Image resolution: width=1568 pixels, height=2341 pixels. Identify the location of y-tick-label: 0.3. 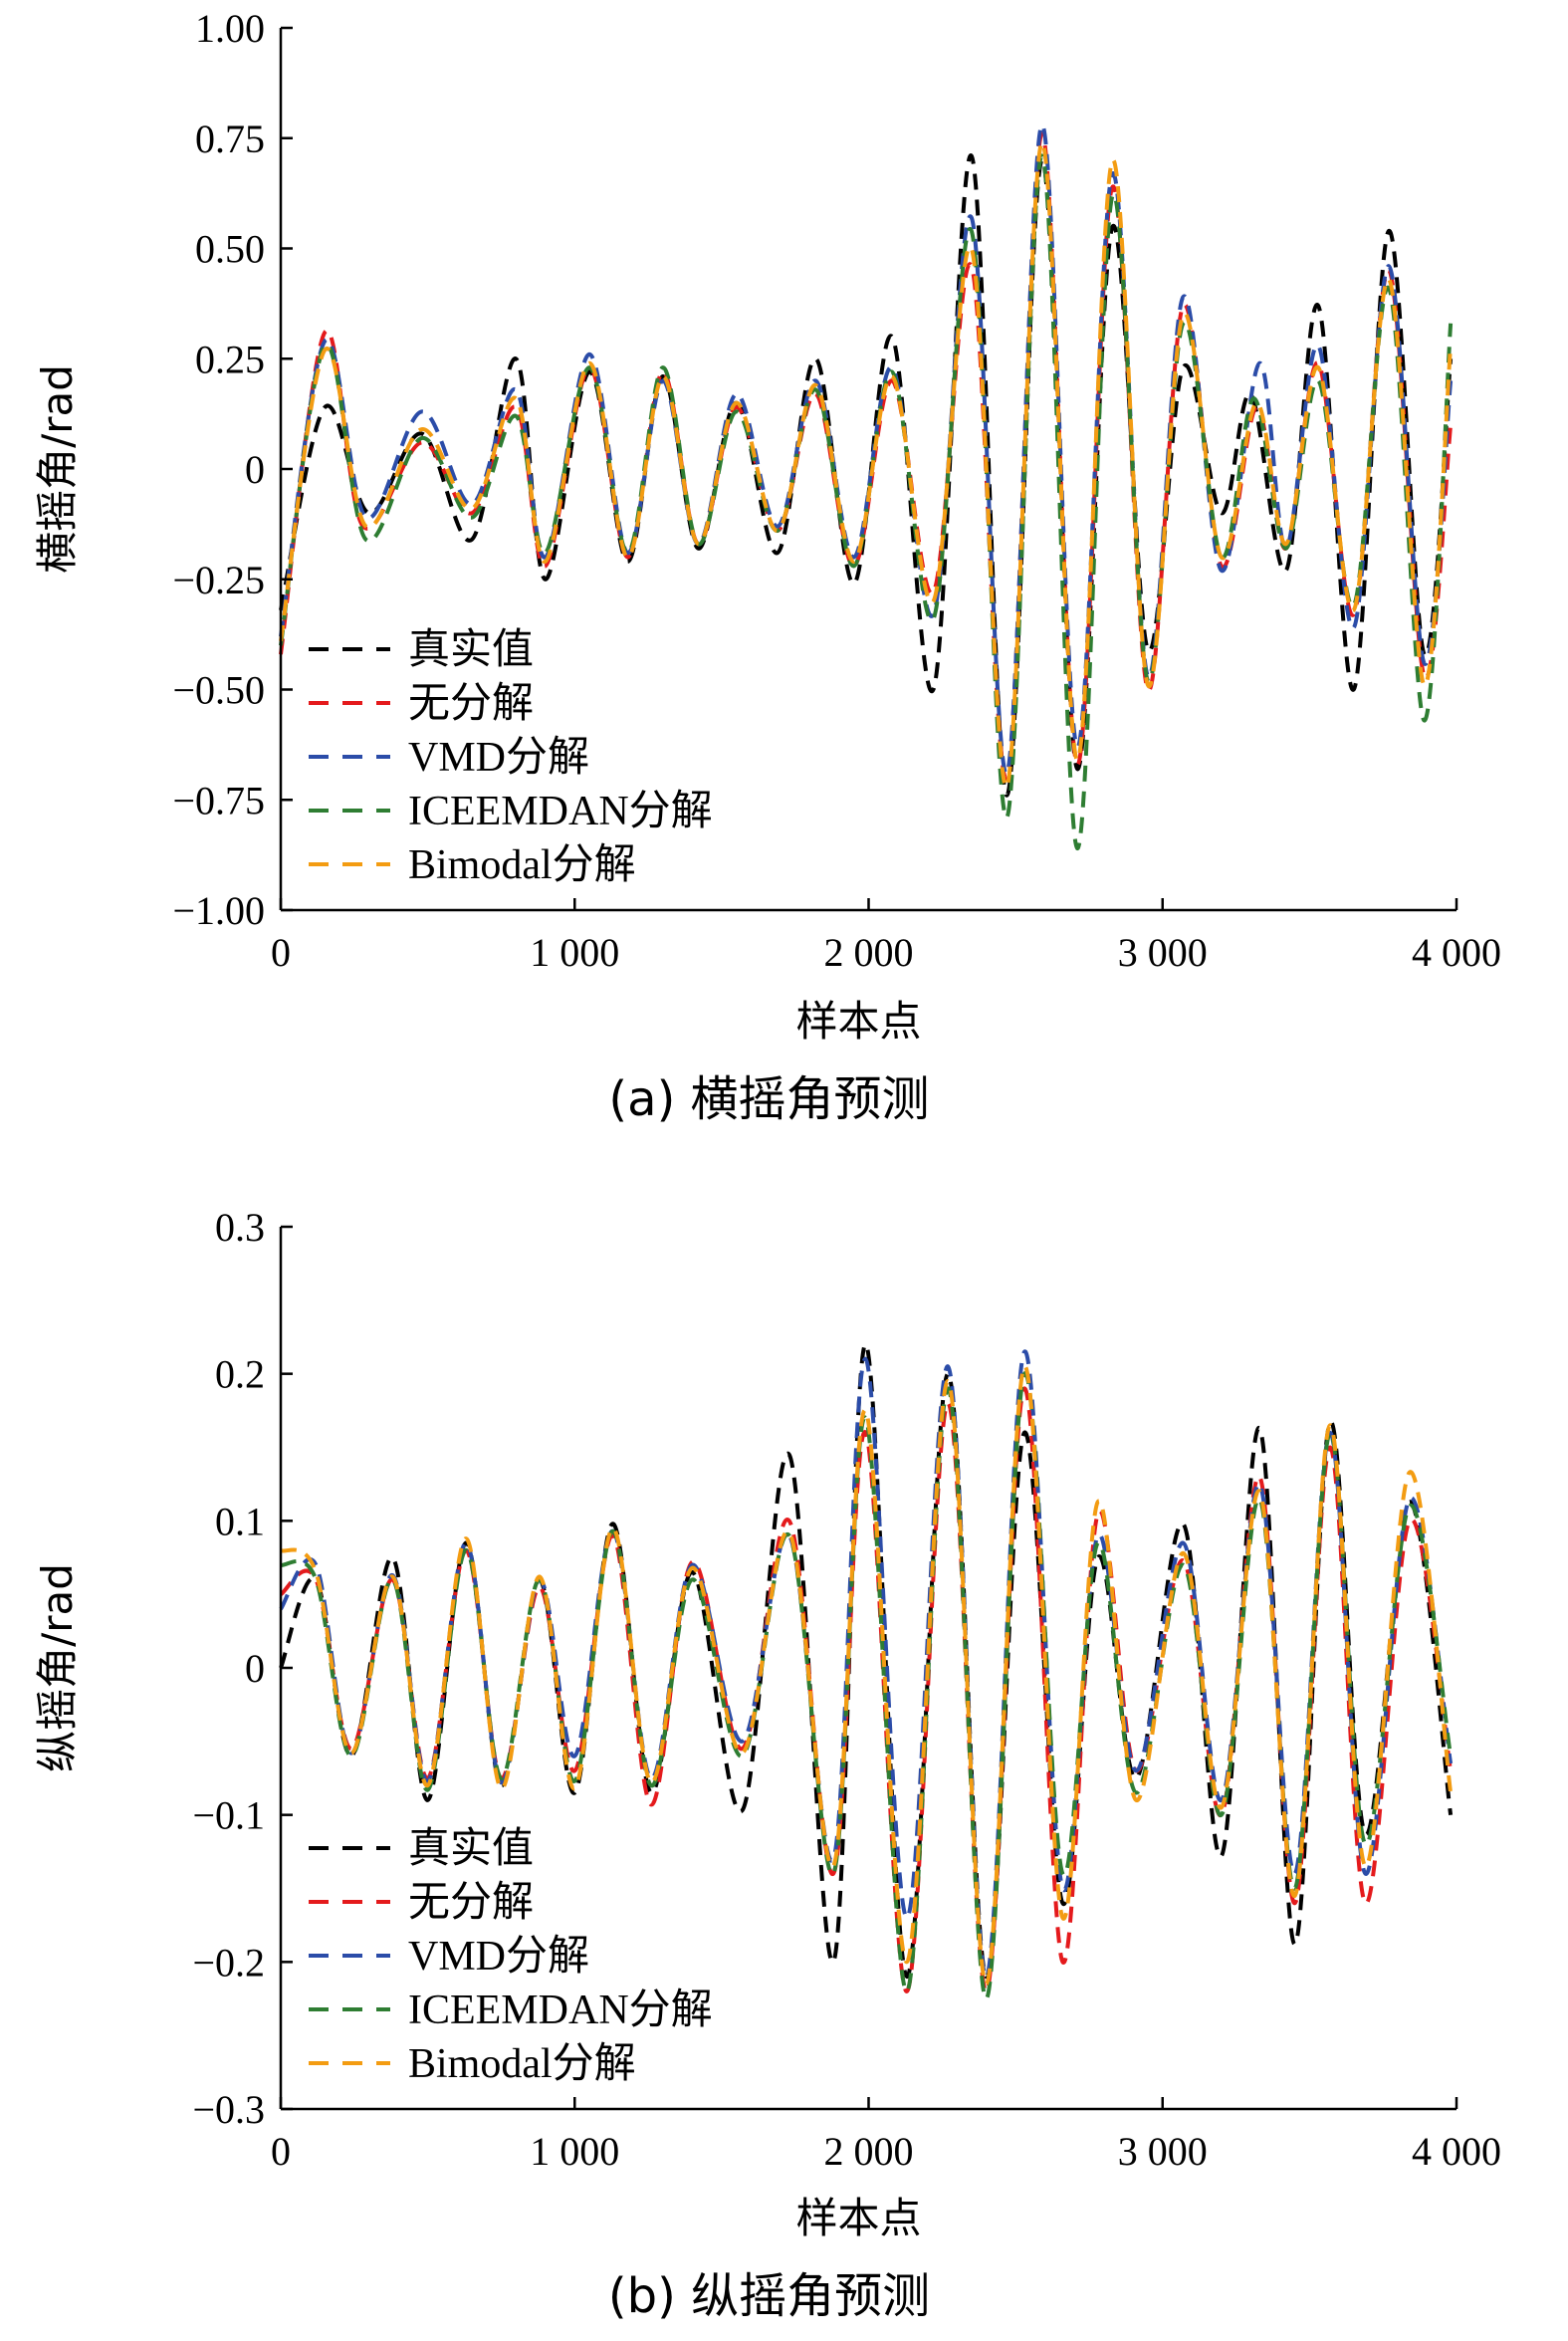
(240, 1228).